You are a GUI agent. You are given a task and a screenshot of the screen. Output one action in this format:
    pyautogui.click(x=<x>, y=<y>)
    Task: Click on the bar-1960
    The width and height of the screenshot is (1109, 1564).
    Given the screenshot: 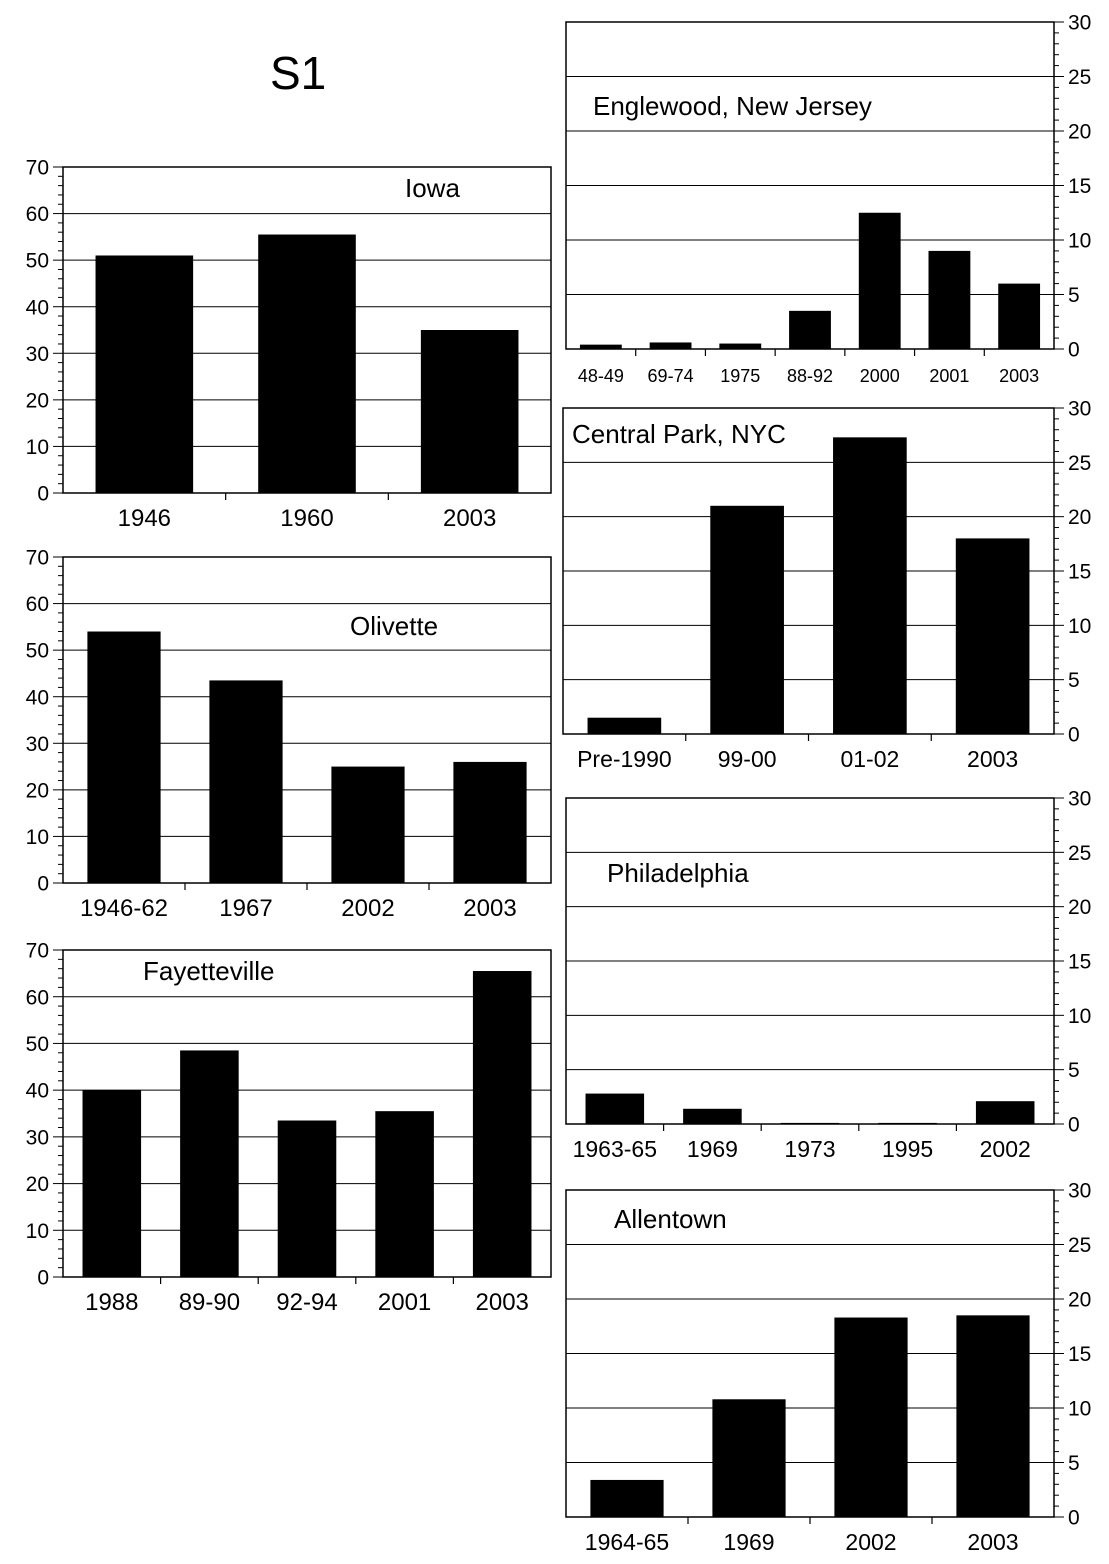 What is the action you would take?
    pyautogui.click(x=307, y=363)
    